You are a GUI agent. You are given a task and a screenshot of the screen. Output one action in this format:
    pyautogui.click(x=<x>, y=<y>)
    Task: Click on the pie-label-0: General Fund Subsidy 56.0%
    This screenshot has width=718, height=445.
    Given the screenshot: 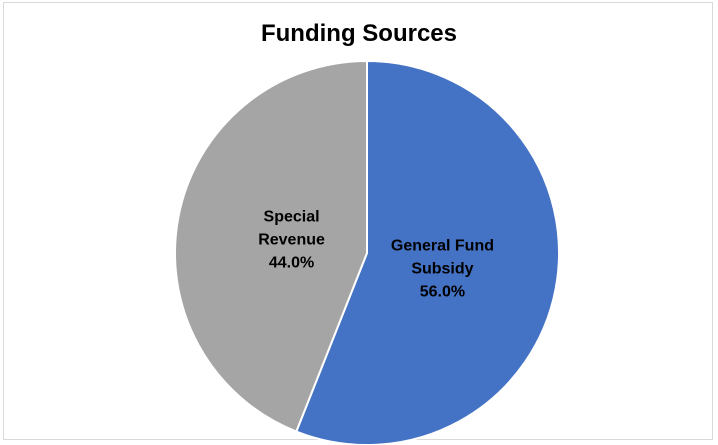 What is the action you would take?
    pyautogui.click(x=442, y=268)
    